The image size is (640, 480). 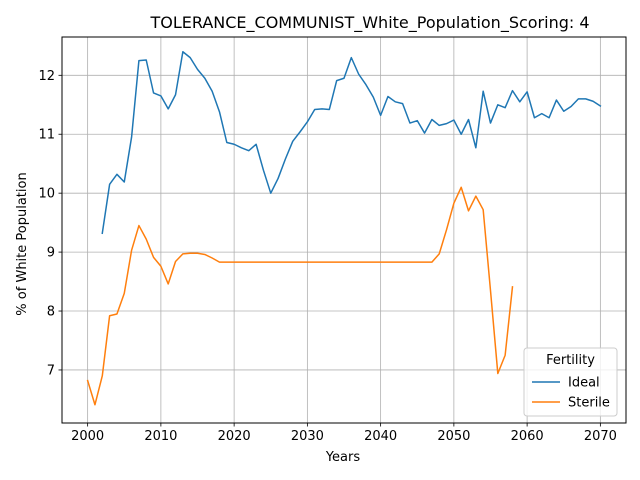 What do you see at coordinates (380, 436) in the screenshot?
I see `x-tick-label: 2040` at bounding box center [380, 436].